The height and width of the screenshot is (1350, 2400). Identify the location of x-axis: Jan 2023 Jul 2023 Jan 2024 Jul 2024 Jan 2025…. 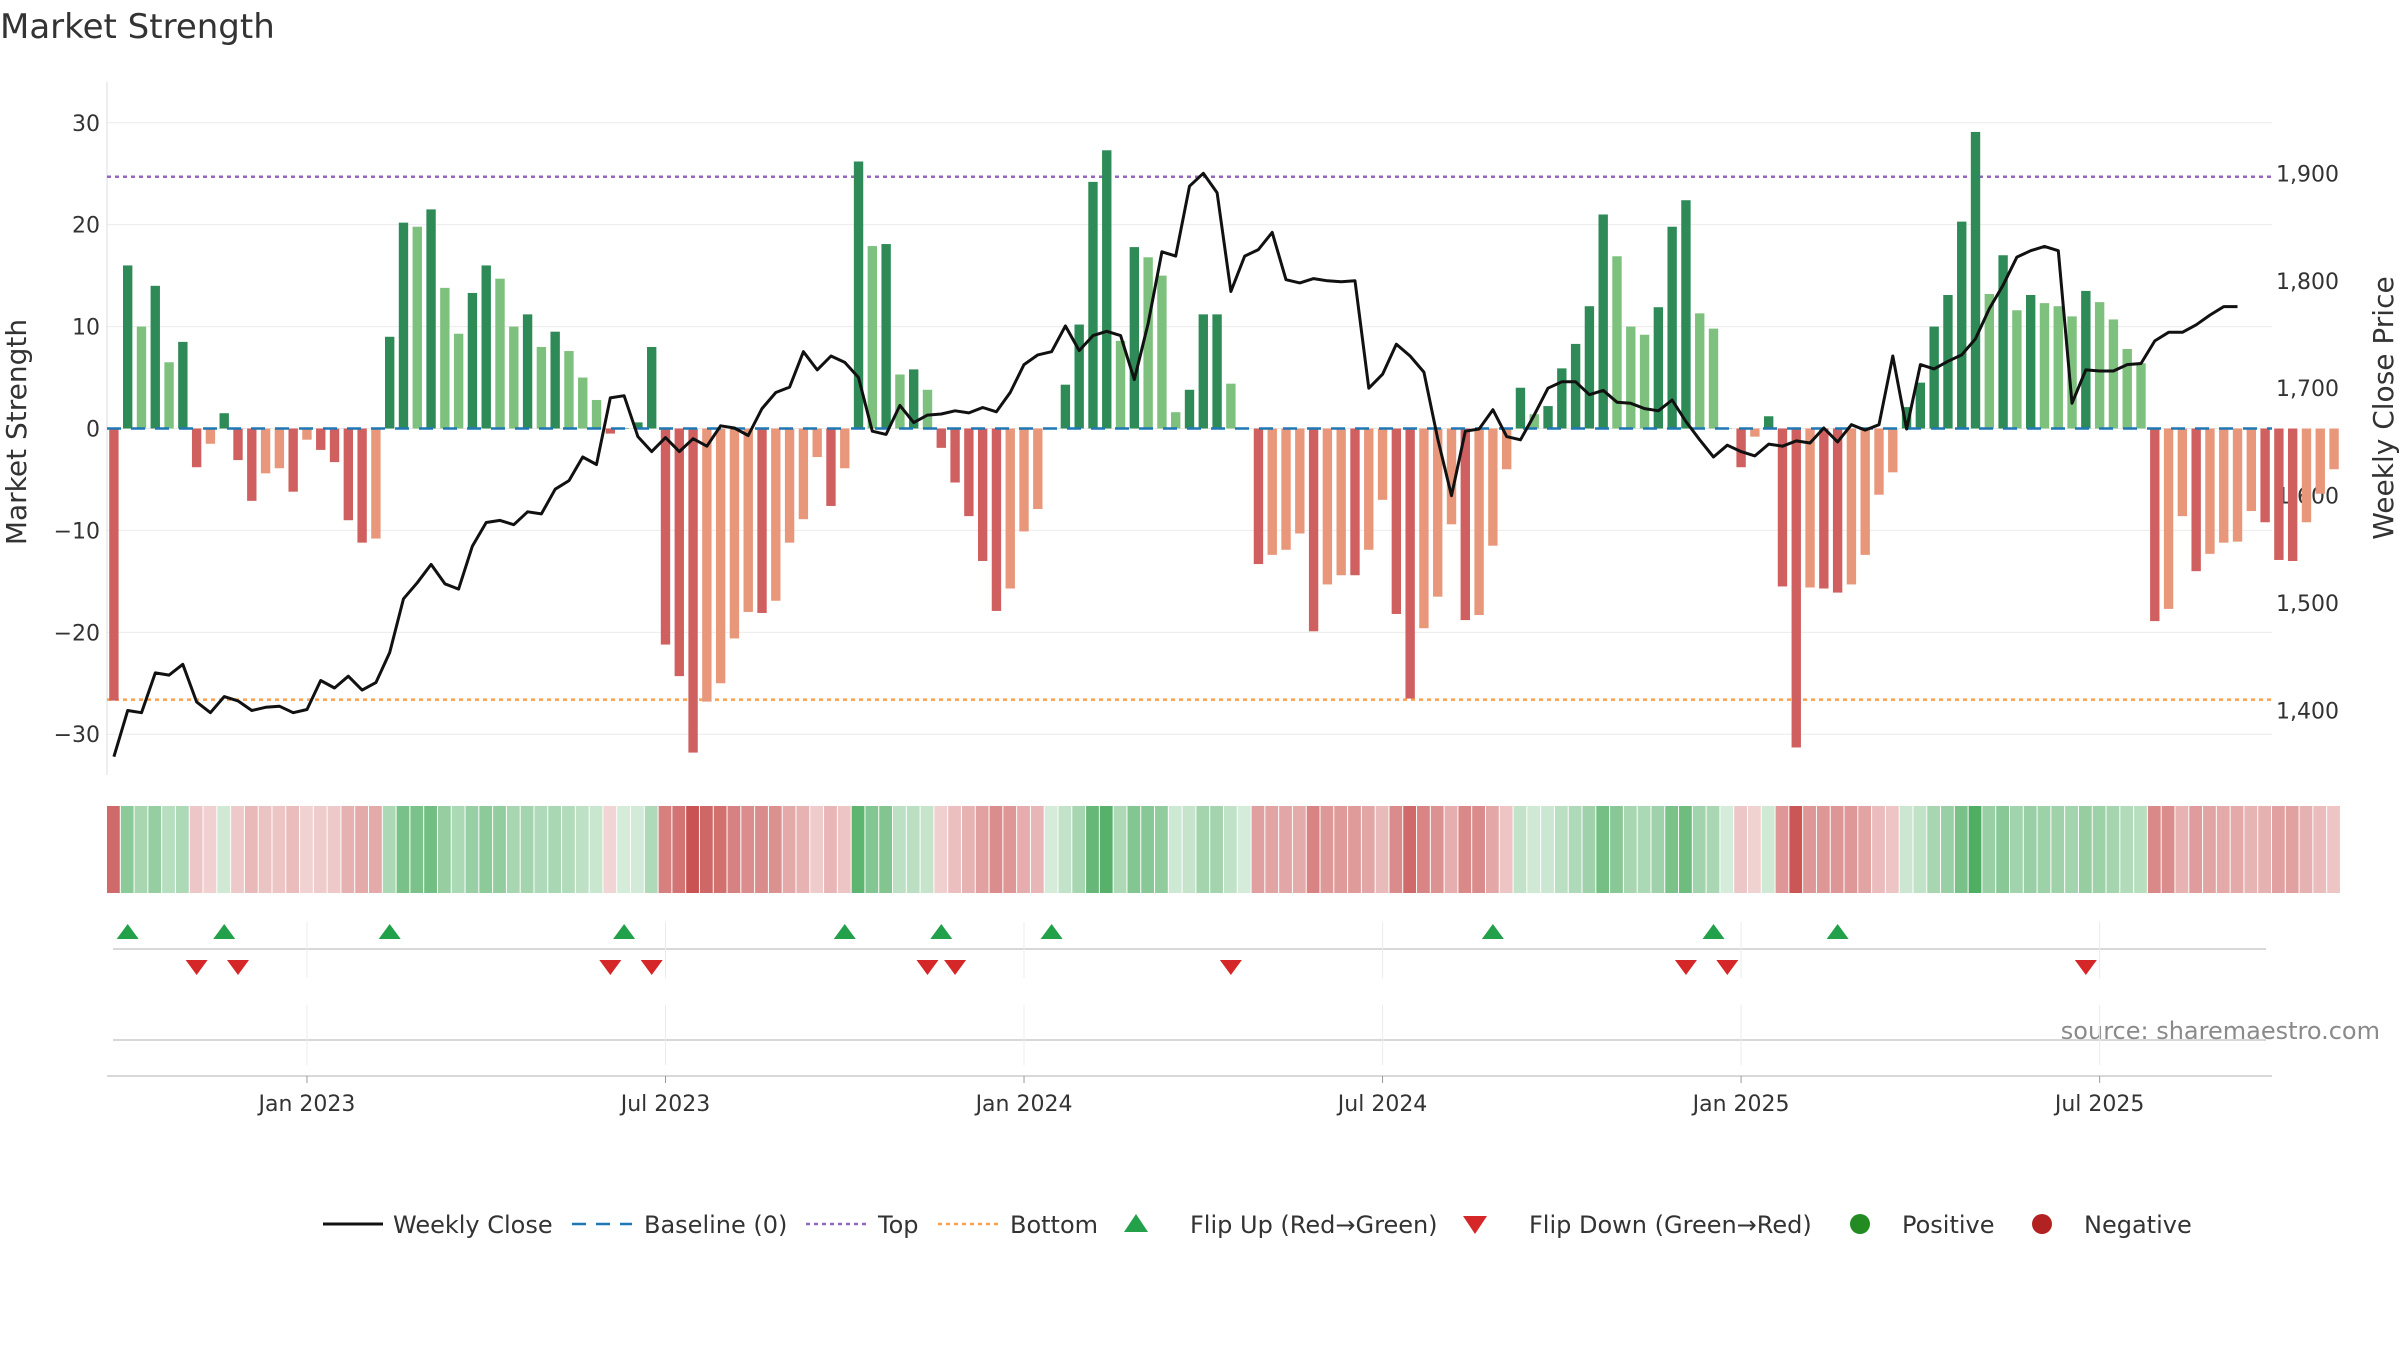
(1189, 1096).